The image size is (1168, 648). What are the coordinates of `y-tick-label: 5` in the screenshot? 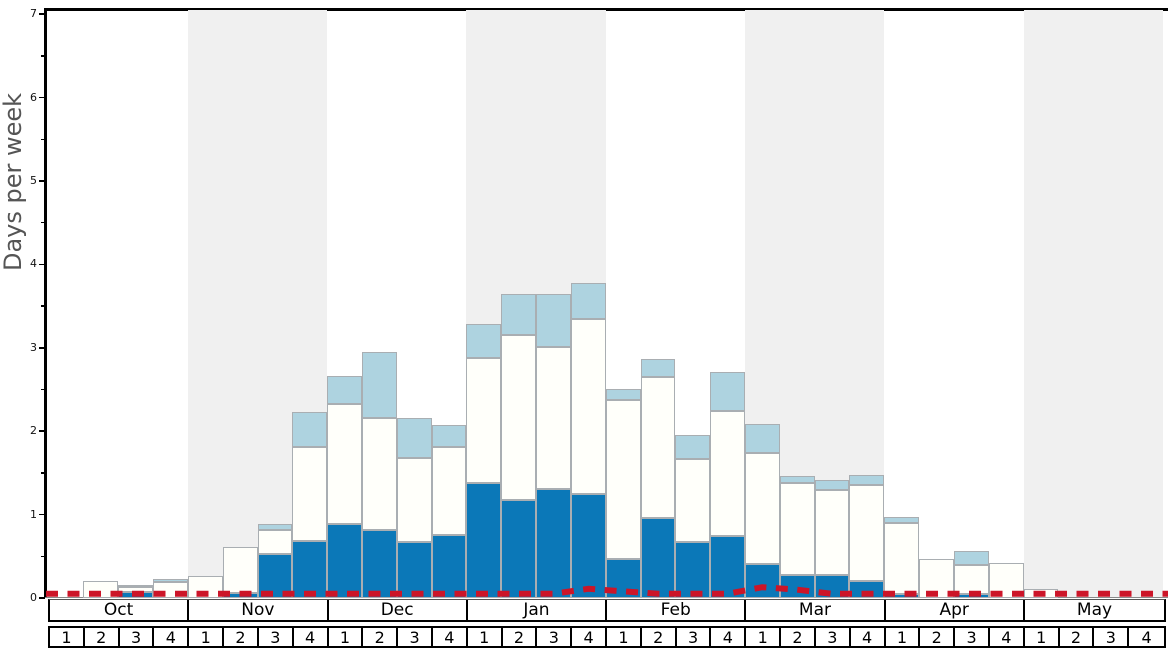 It's located at (33, 180).